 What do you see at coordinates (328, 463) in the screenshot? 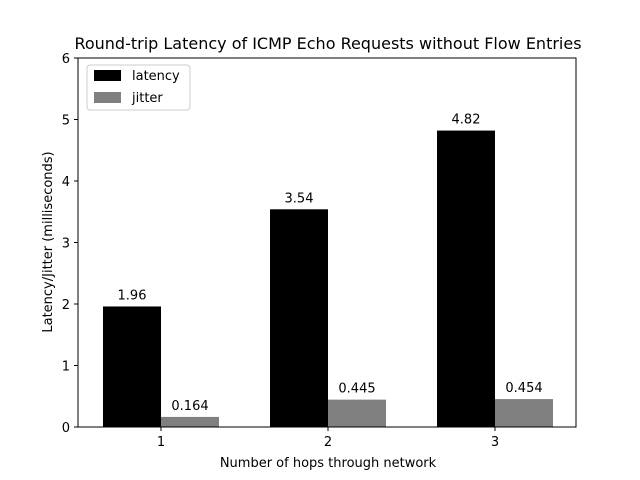
I see `x-axis-label: Number of hops through network` at bounding box center [328, 463].